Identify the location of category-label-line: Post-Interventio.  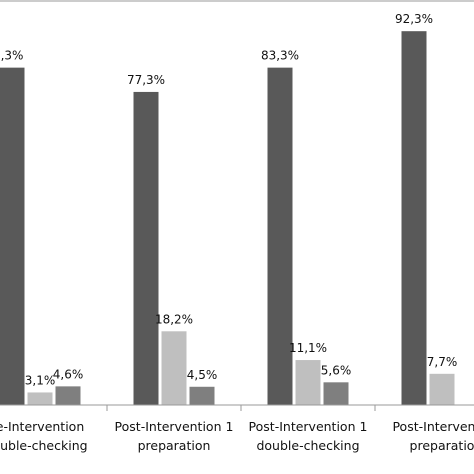
(433, 426).